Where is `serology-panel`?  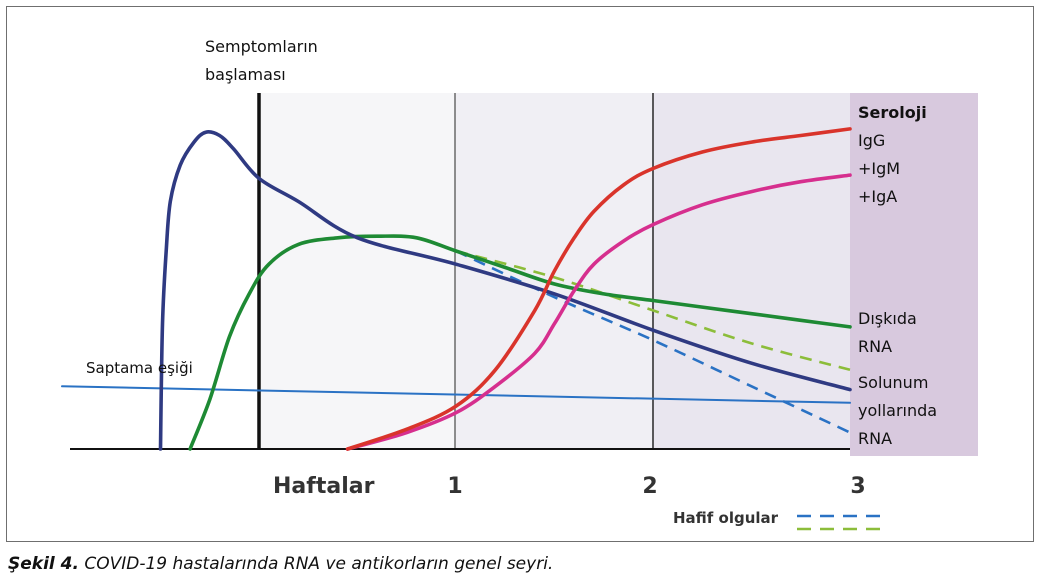 serology-panel is located at coordinates (914, 274).